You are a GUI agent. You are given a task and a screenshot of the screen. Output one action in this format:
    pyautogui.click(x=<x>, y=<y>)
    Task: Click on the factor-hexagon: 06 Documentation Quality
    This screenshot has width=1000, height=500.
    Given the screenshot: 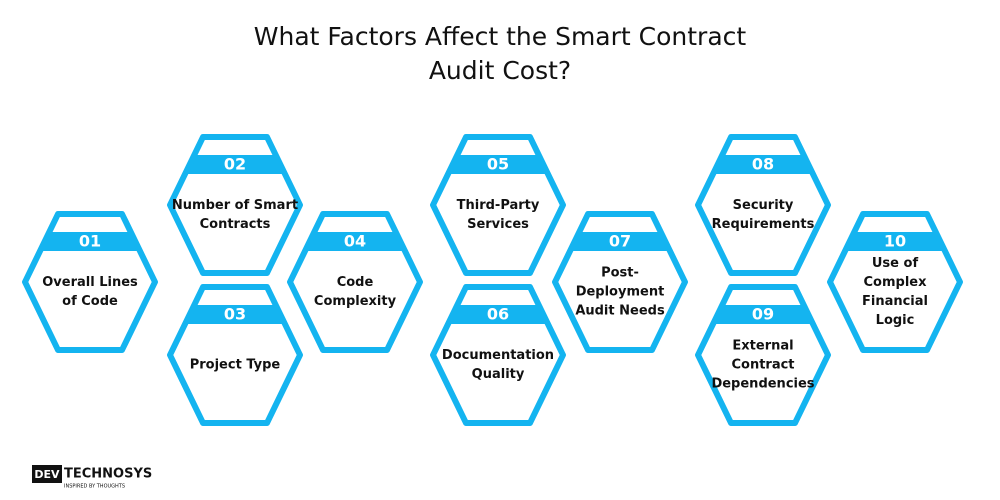 What is the action you would take?
    pyautogui.click(x=498, y=355)
    